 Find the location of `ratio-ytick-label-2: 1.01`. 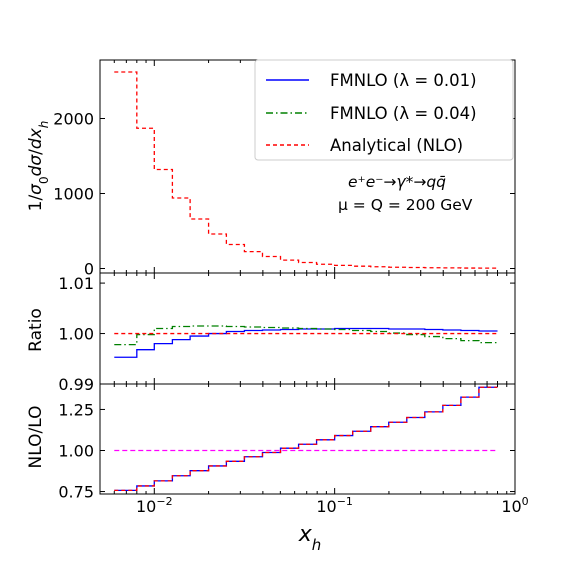

ratio-ytick-label-2: 1.01 is located at coordinates (76, 283).